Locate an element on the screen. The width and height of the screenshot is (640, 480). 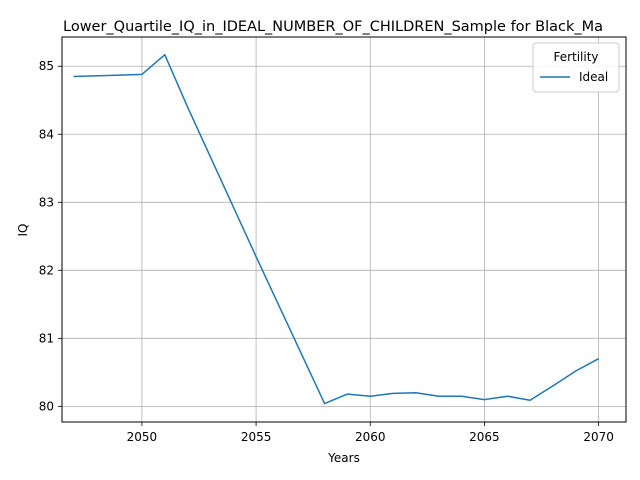
x-tick-label: 2060 is located at coordinates (370, 437).